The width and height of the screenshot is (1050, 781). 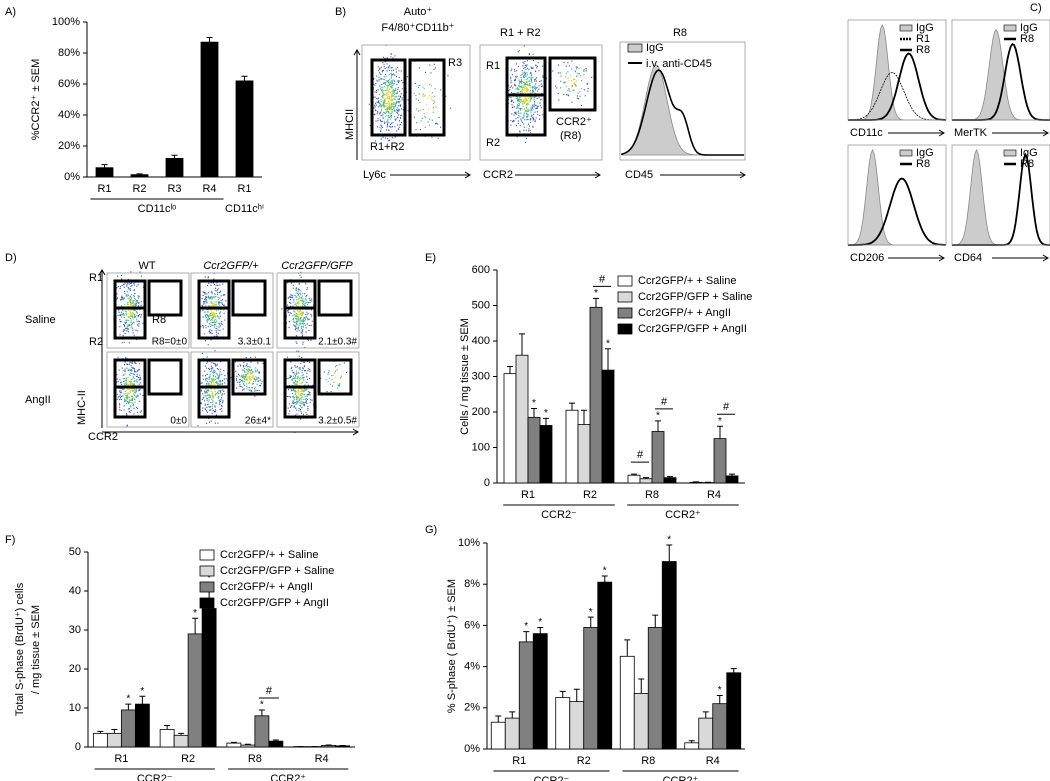 I want to click on axis-label: CD64, so click(x=968, y=258).